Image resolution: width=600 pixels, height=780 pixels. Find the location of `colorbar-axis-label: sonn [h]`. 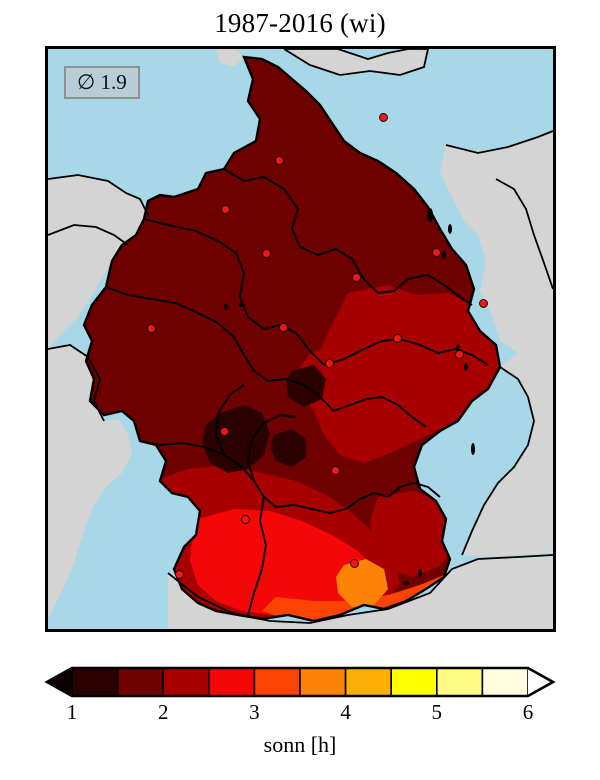

colorbar-axis-label: sonn [h] is located at coordinates (300, 744).